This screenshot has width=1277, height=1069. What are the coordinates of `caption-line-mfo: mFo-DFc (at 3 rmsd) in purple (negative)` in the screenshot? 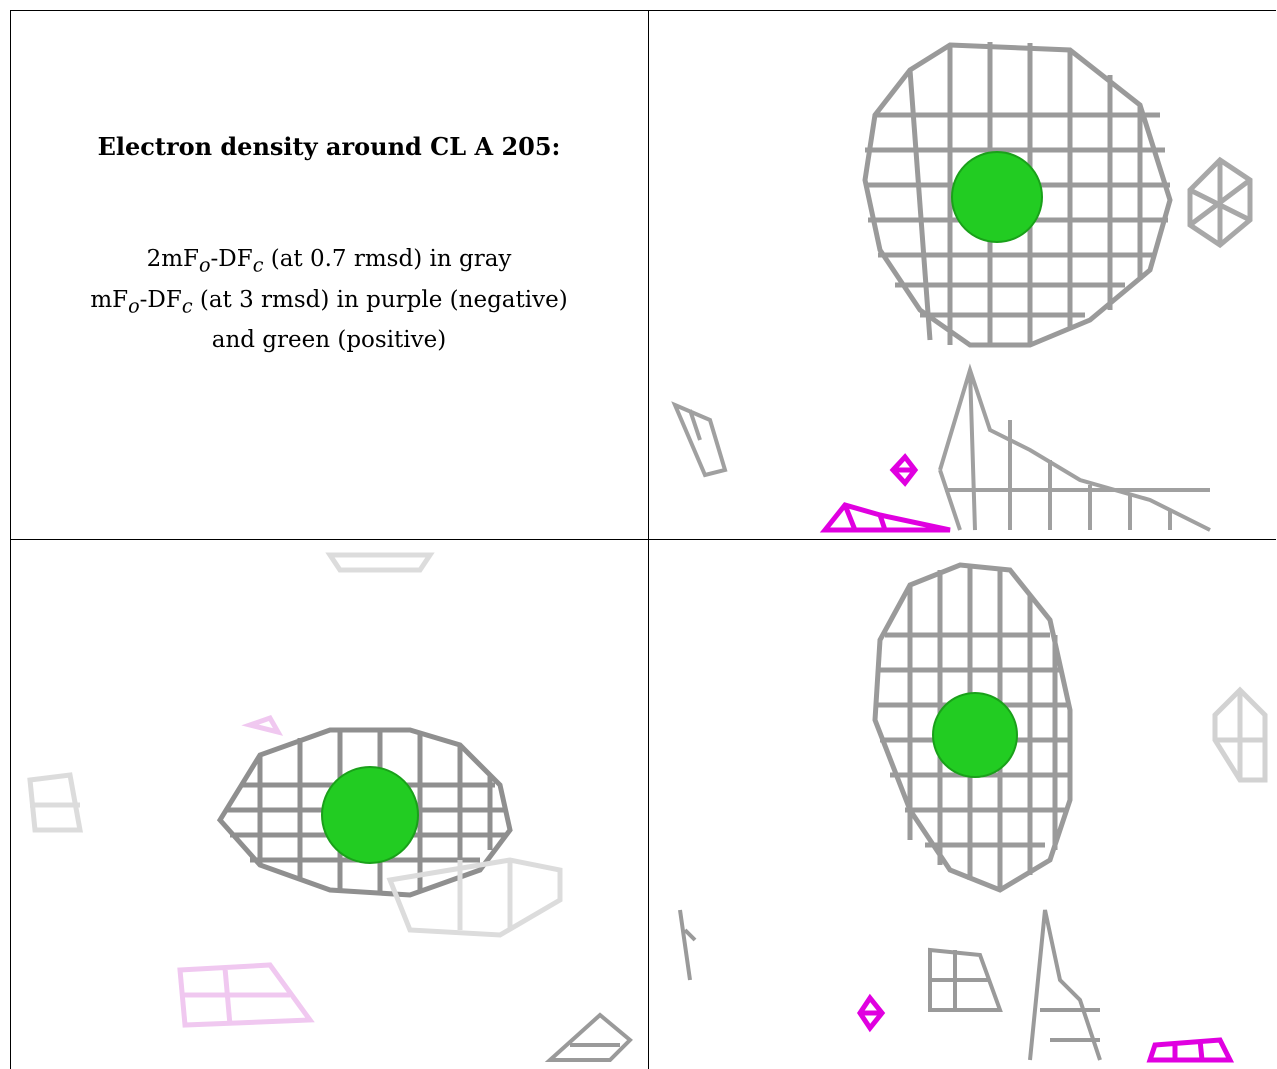 It's located at (329, 302).